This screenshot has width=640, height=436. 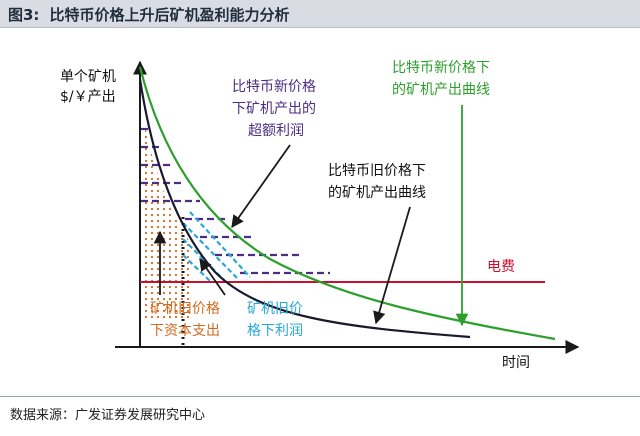 I want to click on figure-number: 图3:, so click(x=24, y=15).